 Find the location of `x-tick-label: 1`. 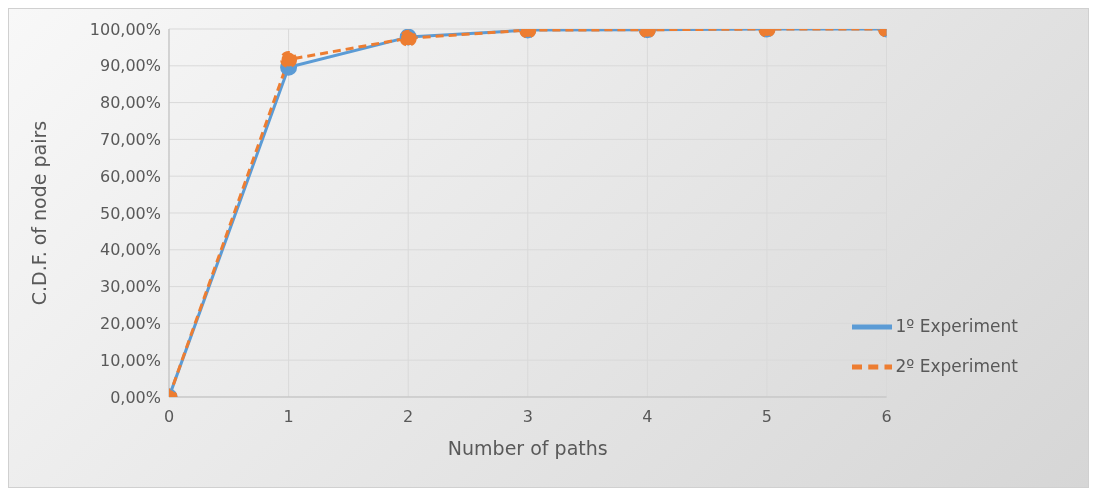

x-tick-label: 1 is located at coordinates (288, 417).